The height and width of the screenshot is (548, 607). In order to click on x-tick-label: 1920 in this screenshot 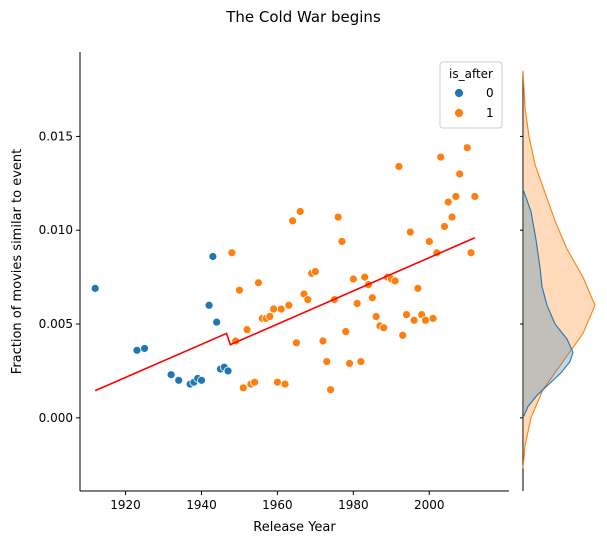, I will do `click(125, 505)`.